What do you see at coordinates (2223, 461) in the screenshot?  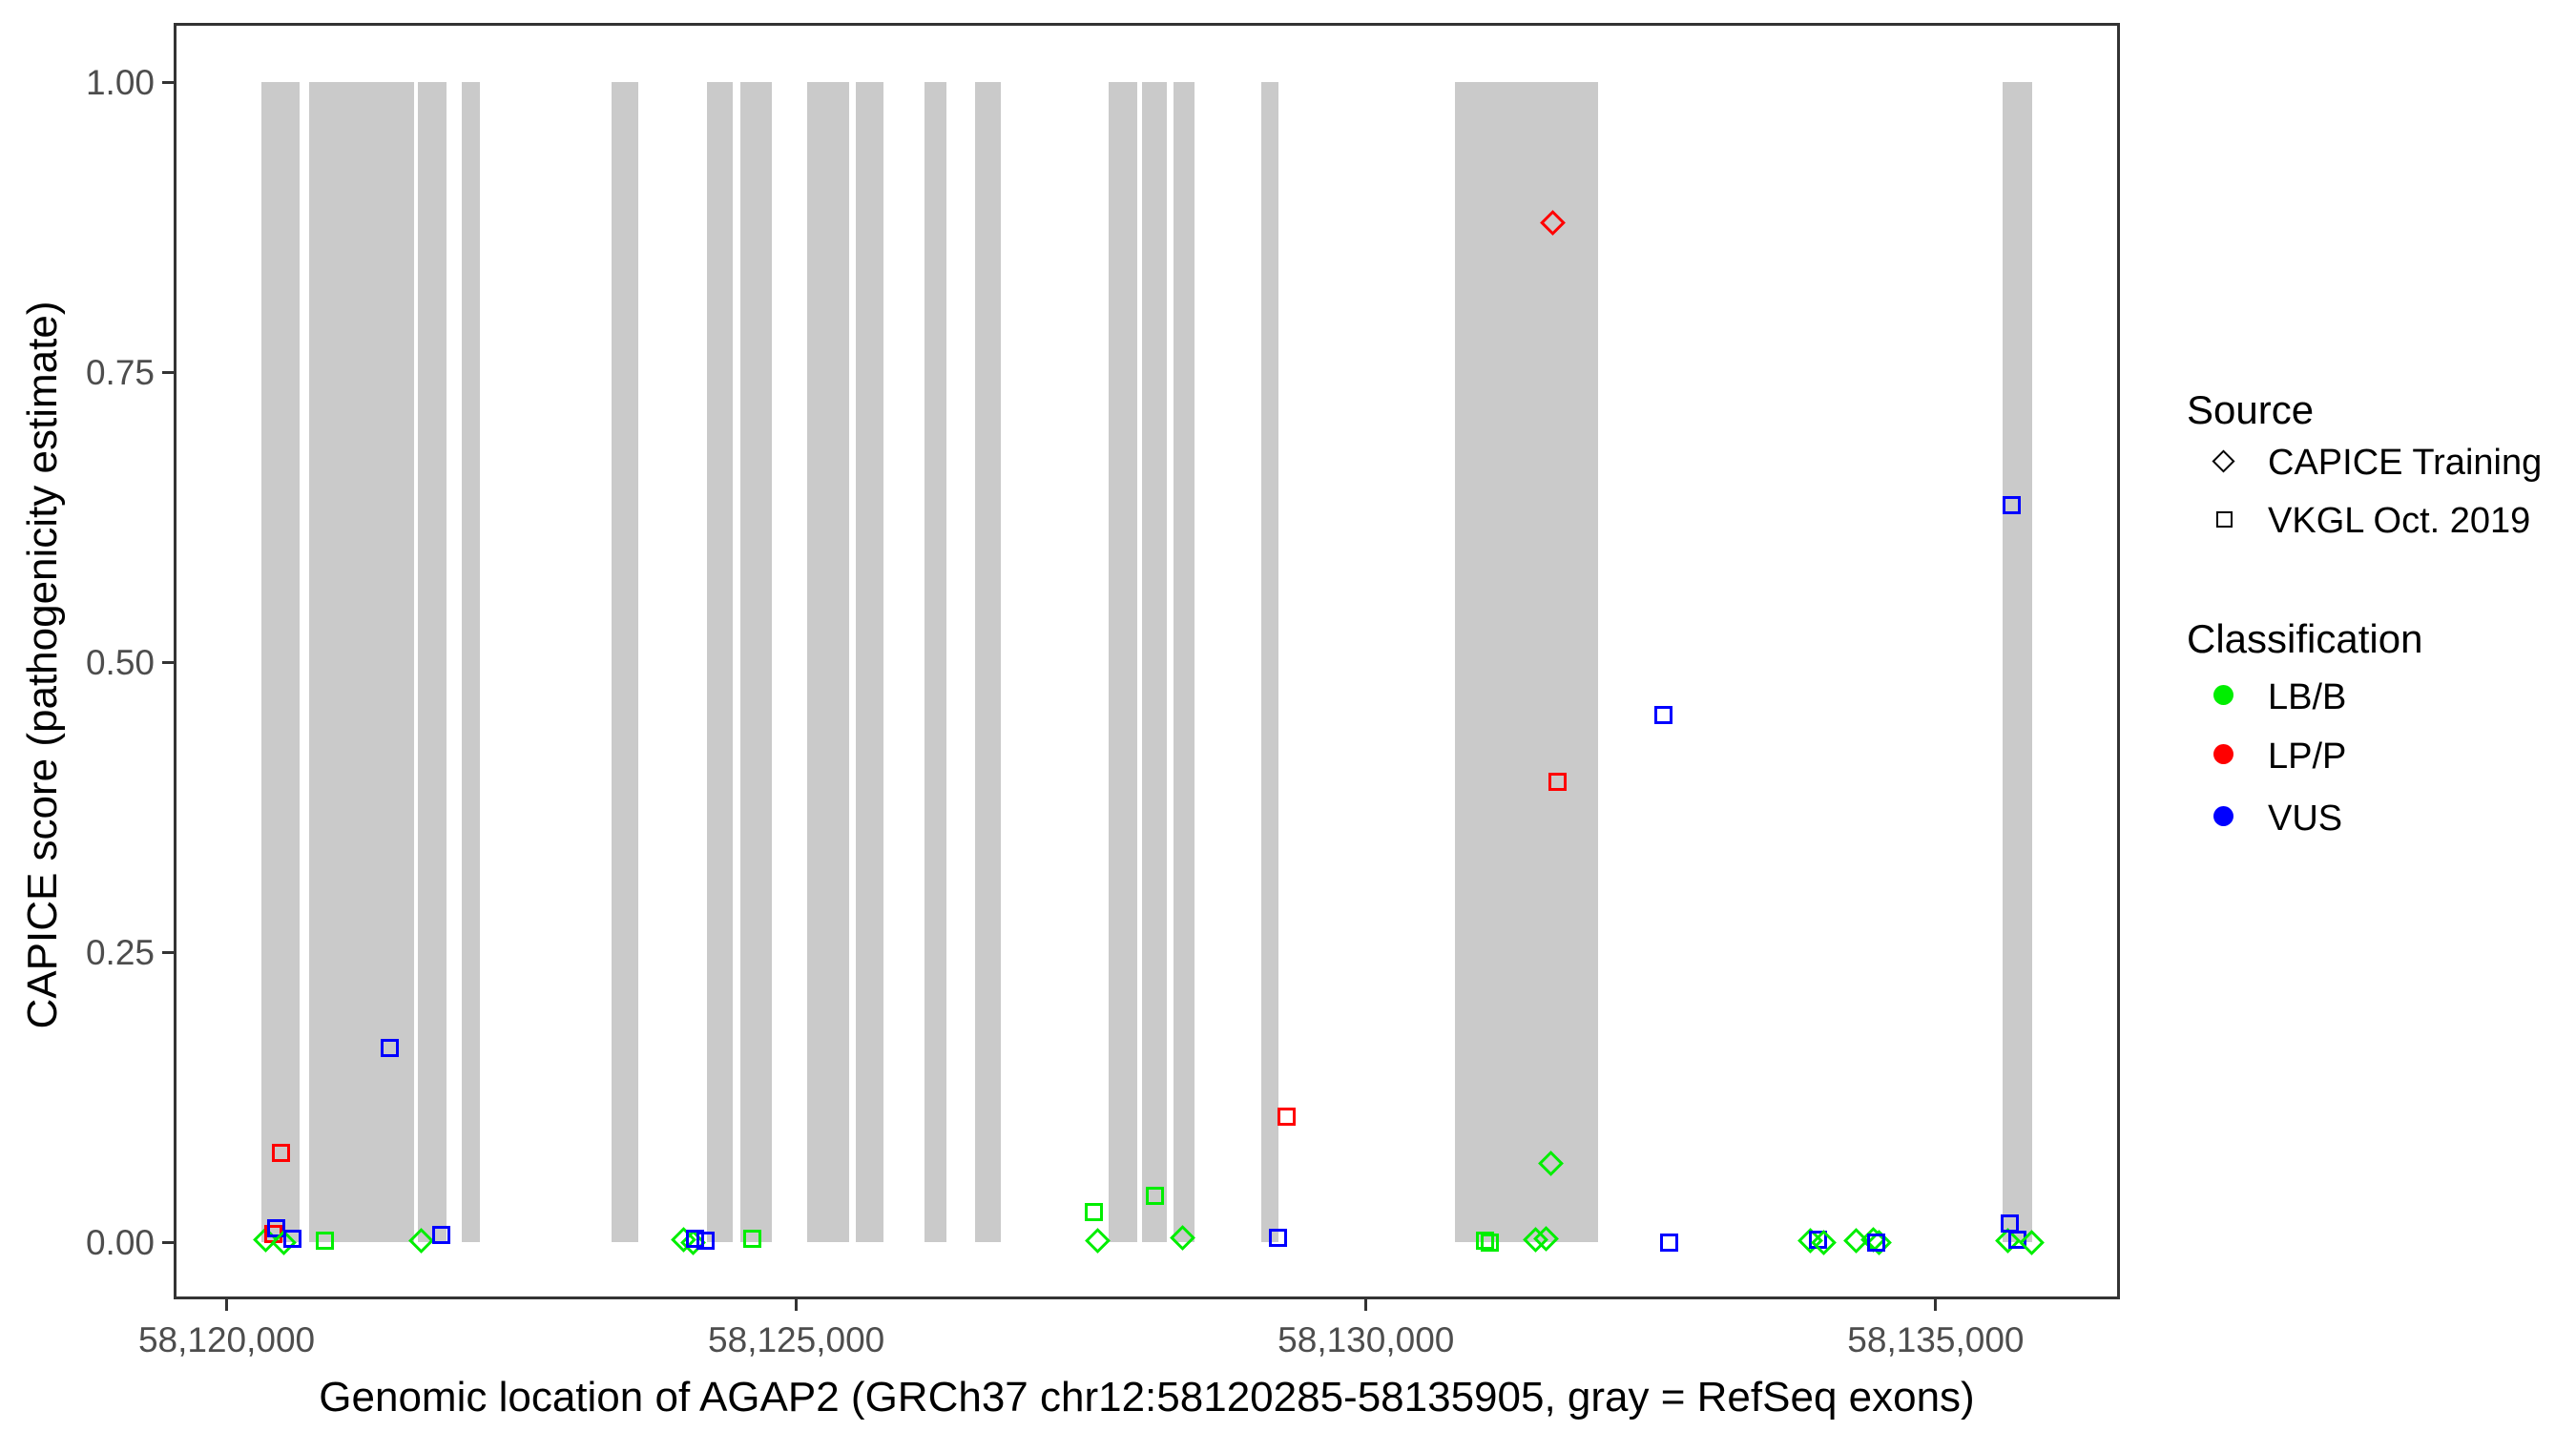 I see `diamond-key-icon` at bounding box center [2223, 461].